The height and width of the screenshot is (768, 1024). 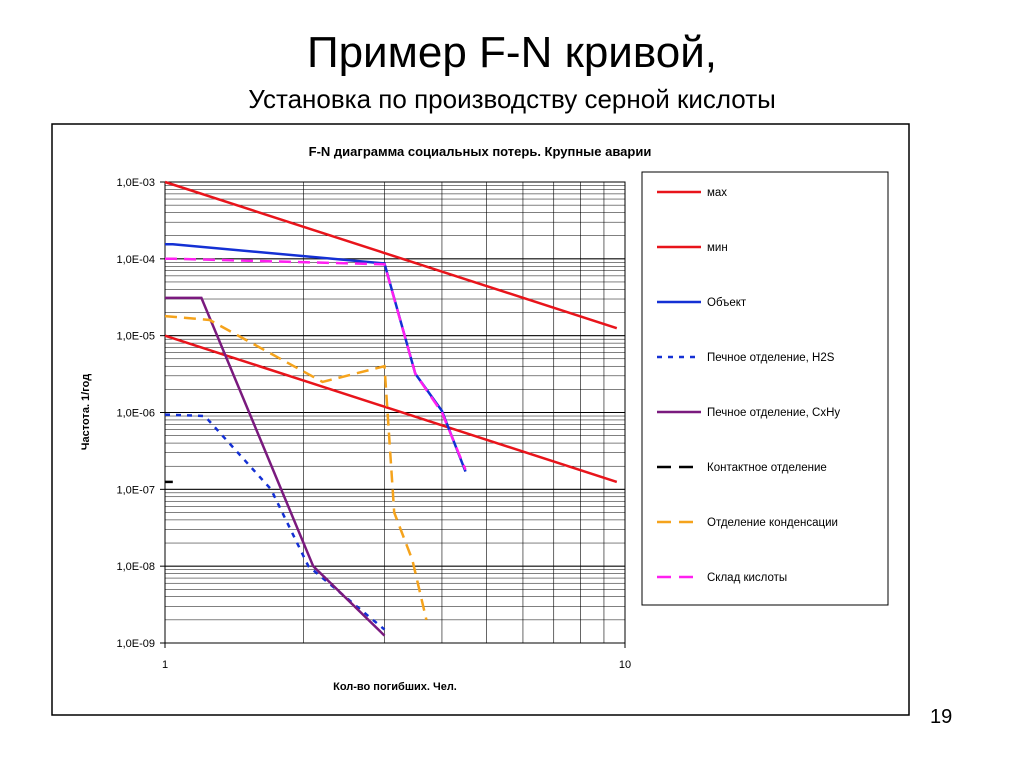 I want to click on legend, so click(x=765, y=388).